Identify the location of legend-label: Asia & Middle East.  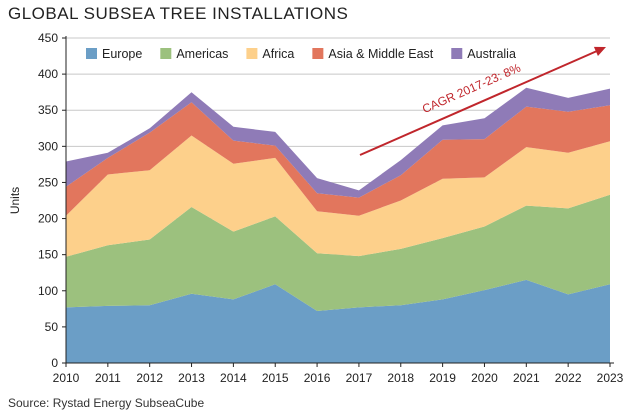
(380, 54).